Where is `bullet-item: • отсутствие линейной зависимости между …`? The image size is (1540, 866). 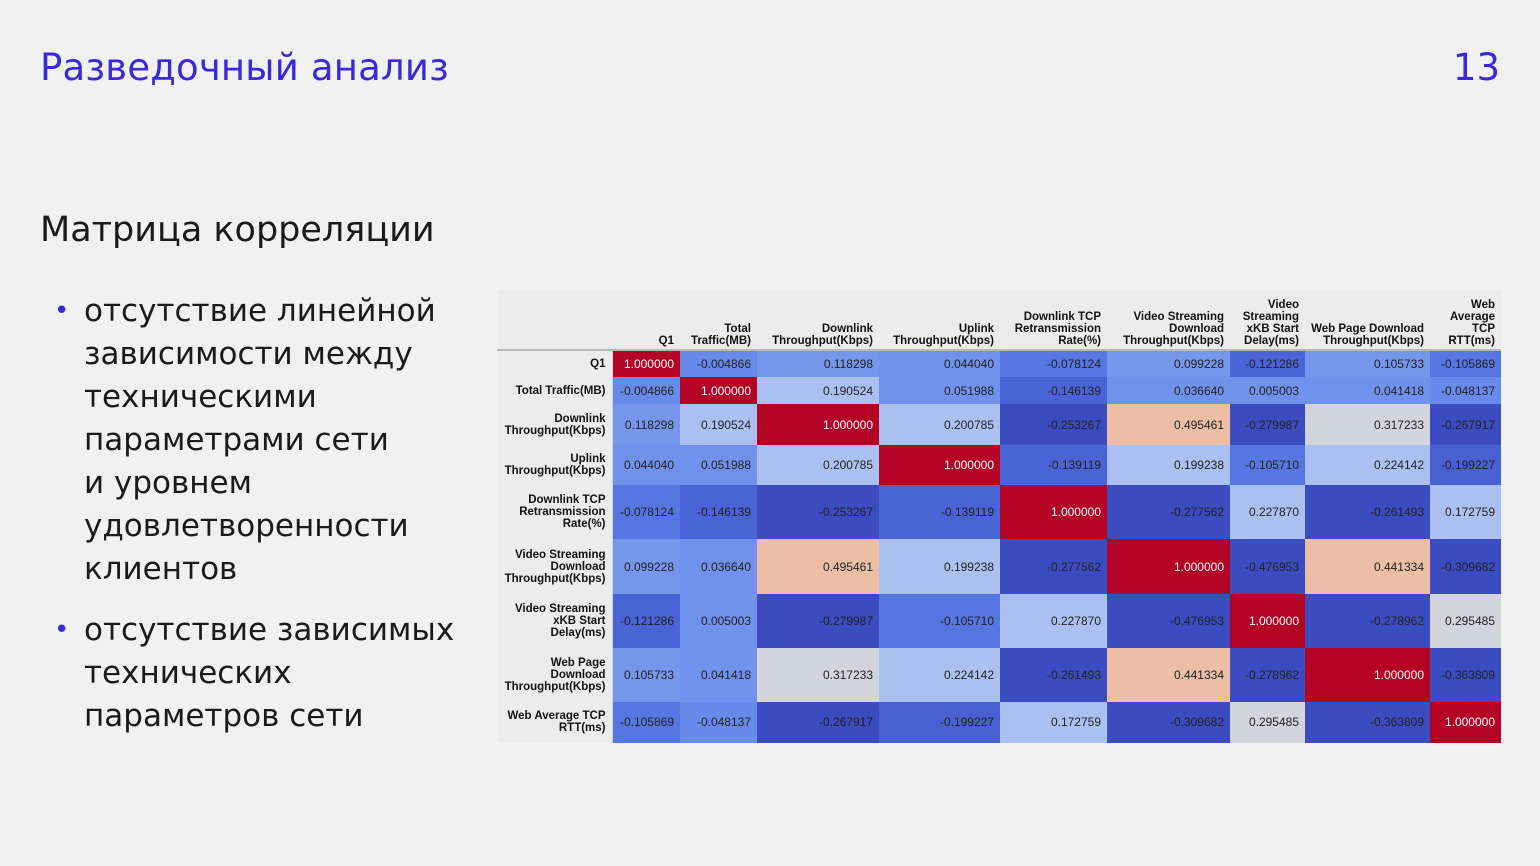 bullet-item: • отсутствие линейной зависимости между … is located at coordinates (260, 440).